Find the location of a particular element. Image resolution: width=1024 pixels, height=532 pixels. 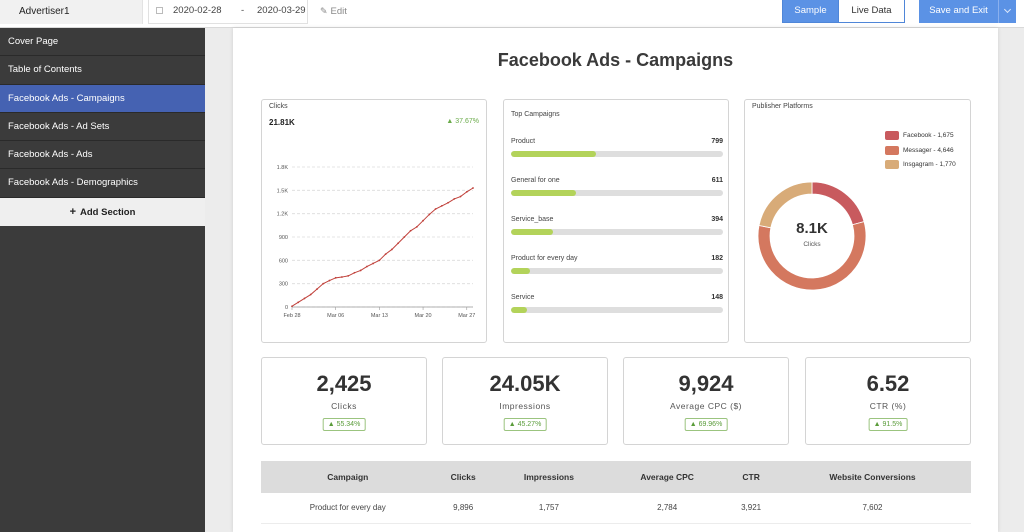

clicks-delta: ▲ 37.67% is located at coordinates (462, 121).